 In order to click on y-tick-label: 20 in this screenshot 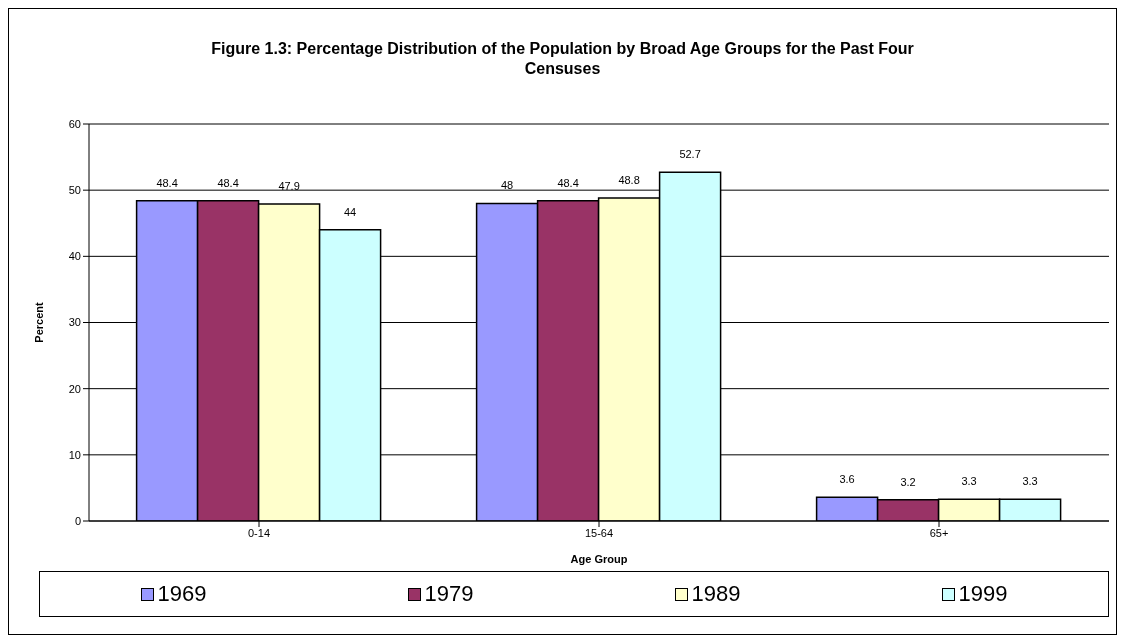, I will do `click(74, 388)`.